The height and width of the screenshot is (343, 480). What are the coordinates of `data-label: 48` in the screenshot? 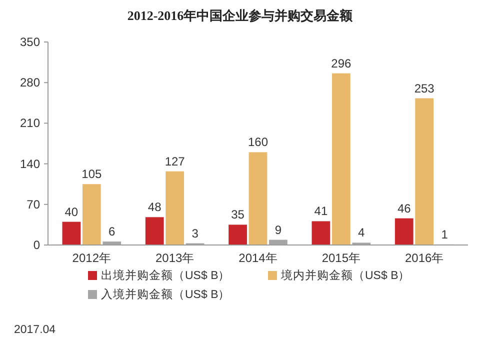 It's located at (155, 207).